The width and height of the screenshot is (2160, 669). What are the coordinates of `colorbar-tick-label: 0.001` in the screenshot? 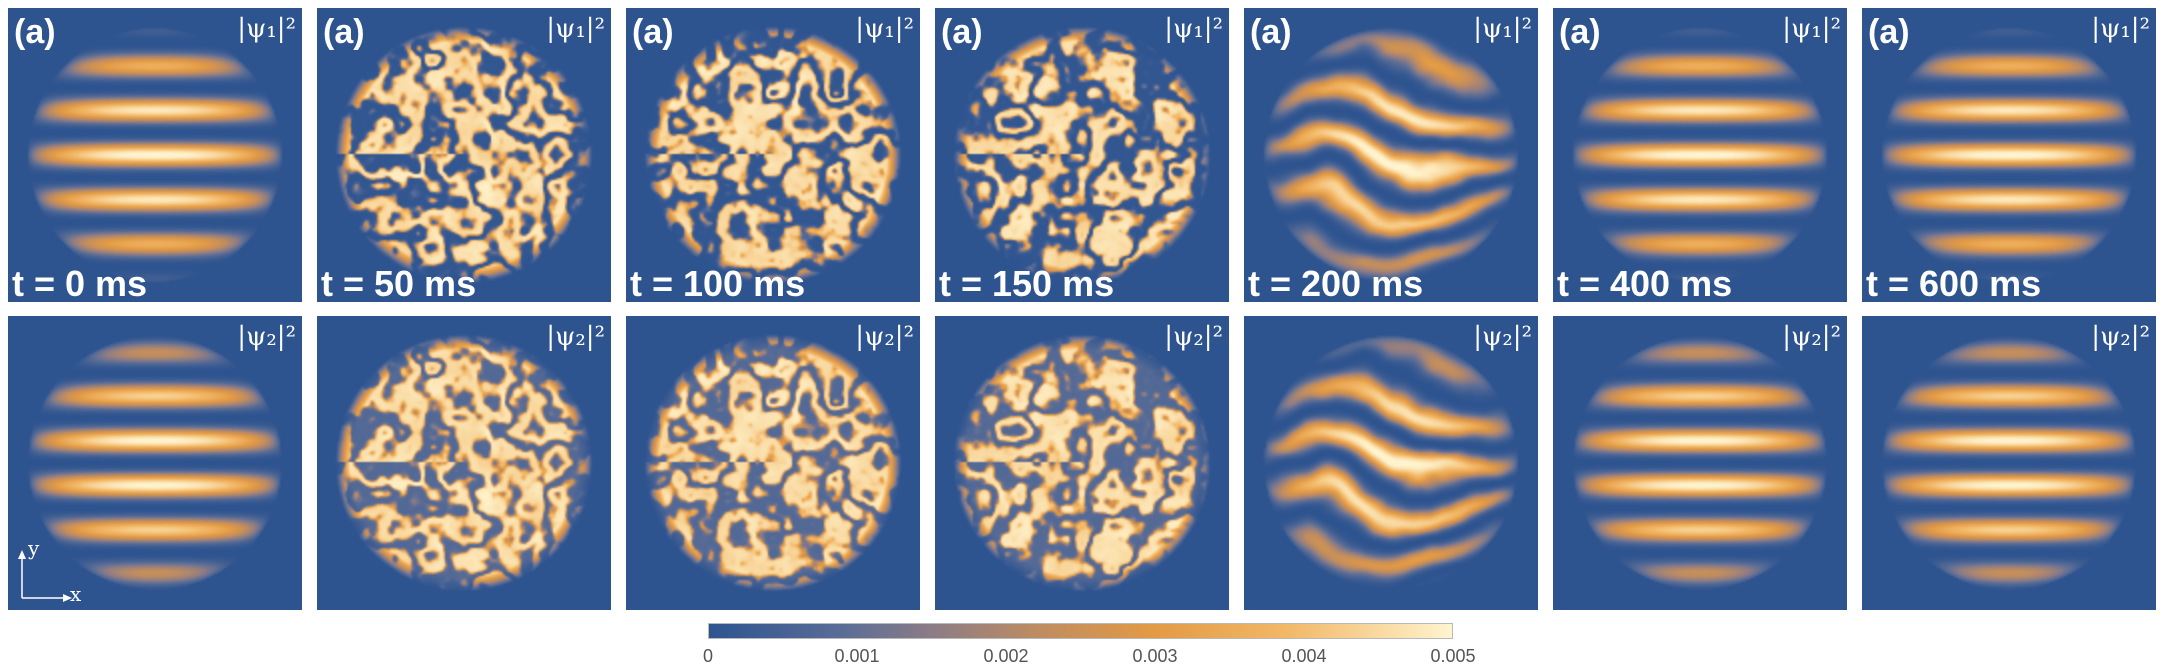 It's located at (857, 656).